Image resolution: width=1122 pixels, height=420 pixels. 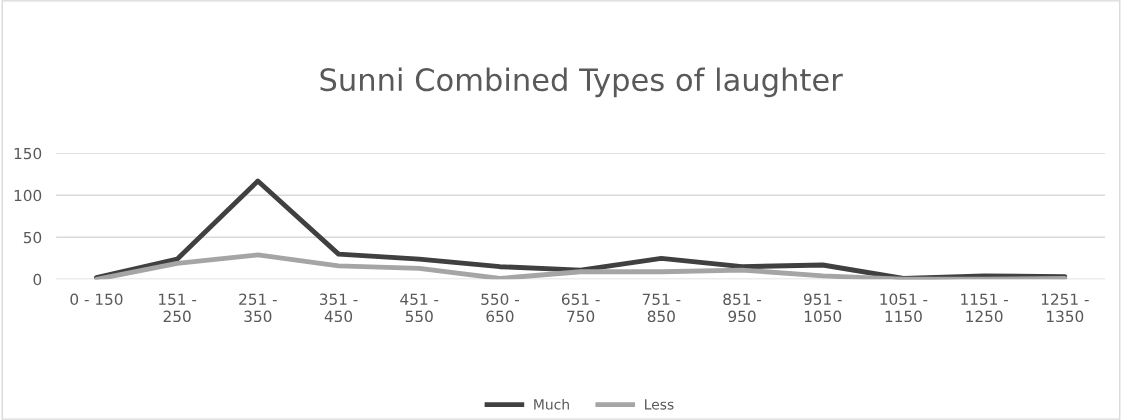 I want to click on x-tick-label: 1151 - 1250, so click(x=984, y=308).